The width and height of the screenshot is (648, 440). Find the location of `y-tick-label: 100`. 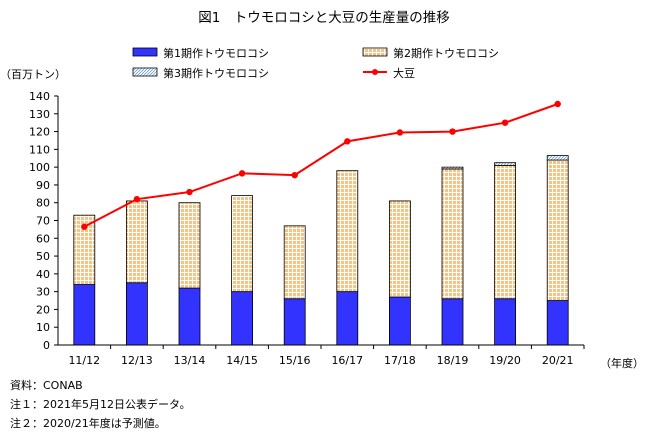

y-tick-label: 100 is located at coordinates (39, 167).